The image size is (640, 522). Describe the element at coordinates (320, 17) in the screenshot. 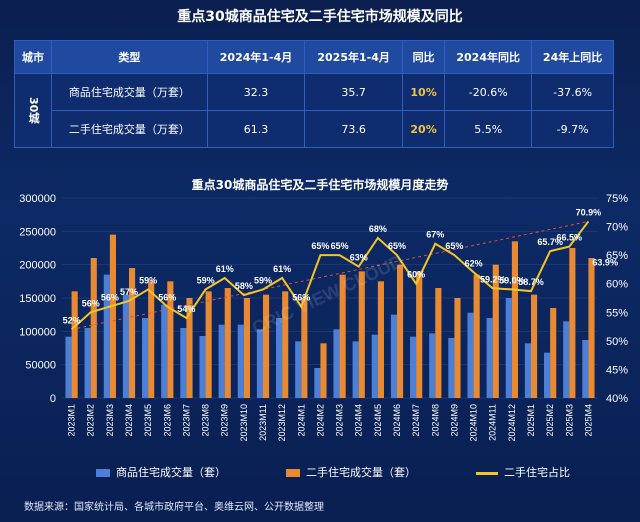

I see `table-title: 重点30城商品住宅及二手住宅市场规模及同比` at that location.